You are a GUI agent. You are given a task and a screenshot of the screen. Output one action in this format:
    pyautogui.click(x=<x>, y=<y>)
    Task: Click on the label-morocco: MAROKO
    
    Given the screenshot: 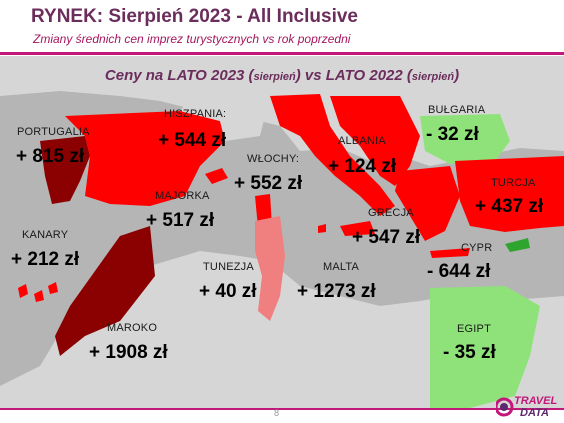 What is the action you would take?
    pyautogui.click(x=132, y=328)
    